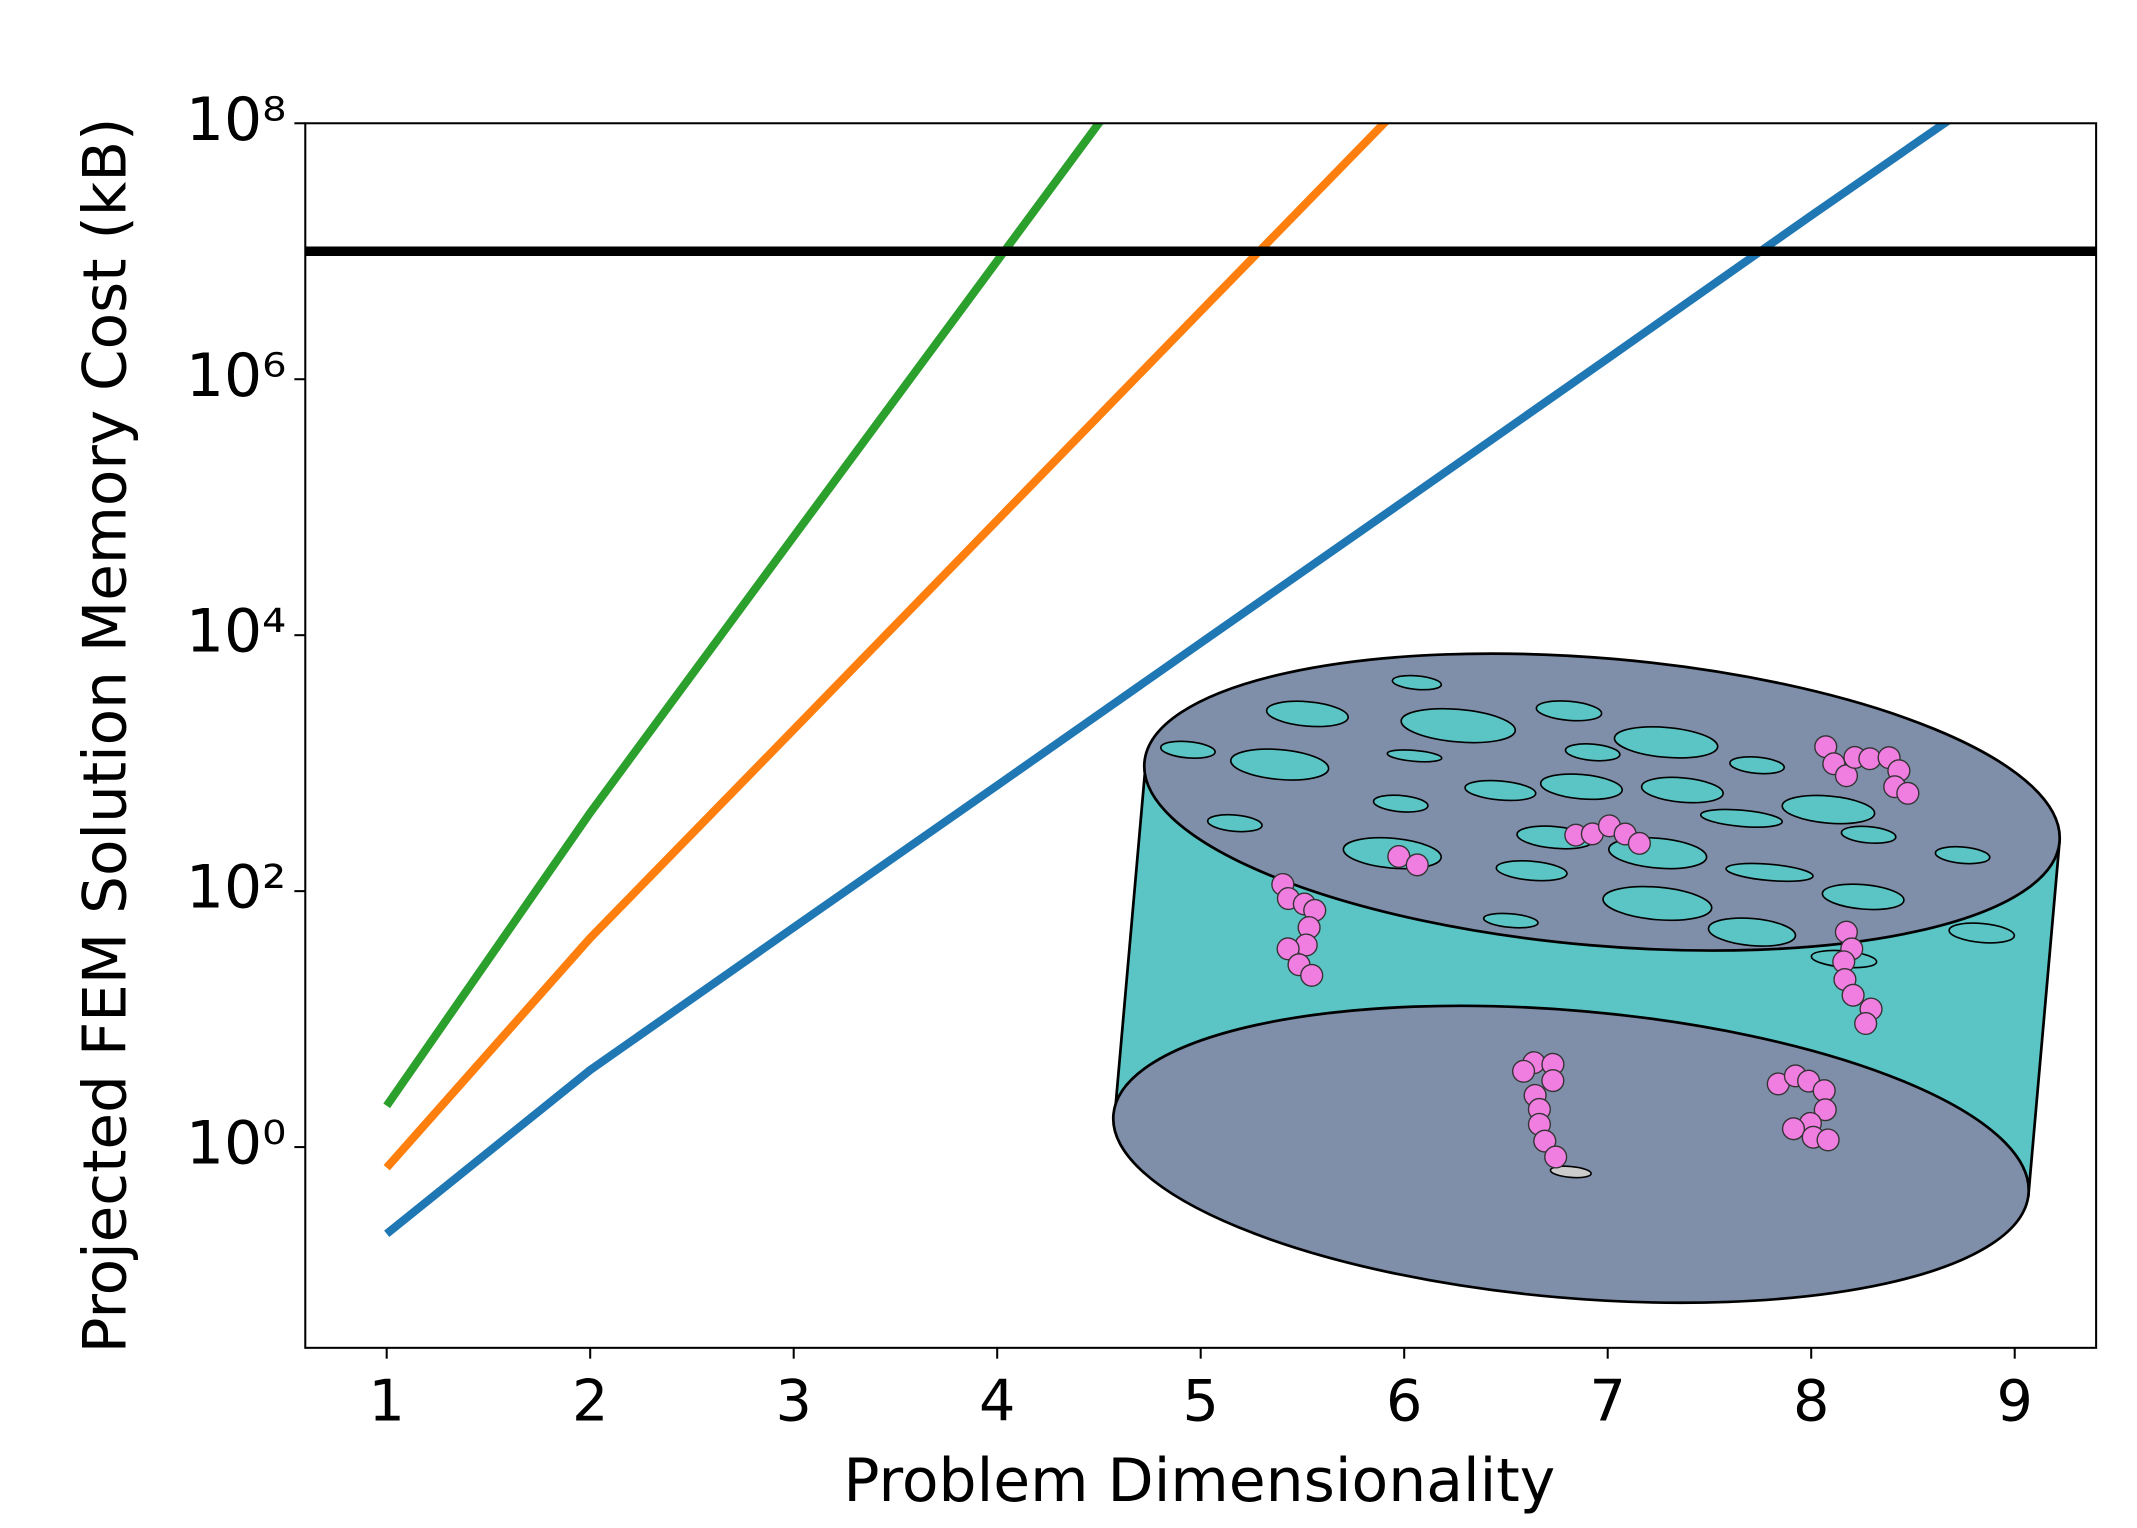 This screenshot has height=1528, width=2137. Describe the element at coordinates (1199, 1481) in the screenshot. I see `x-axis-label: Problem Dimensionality` at that location.